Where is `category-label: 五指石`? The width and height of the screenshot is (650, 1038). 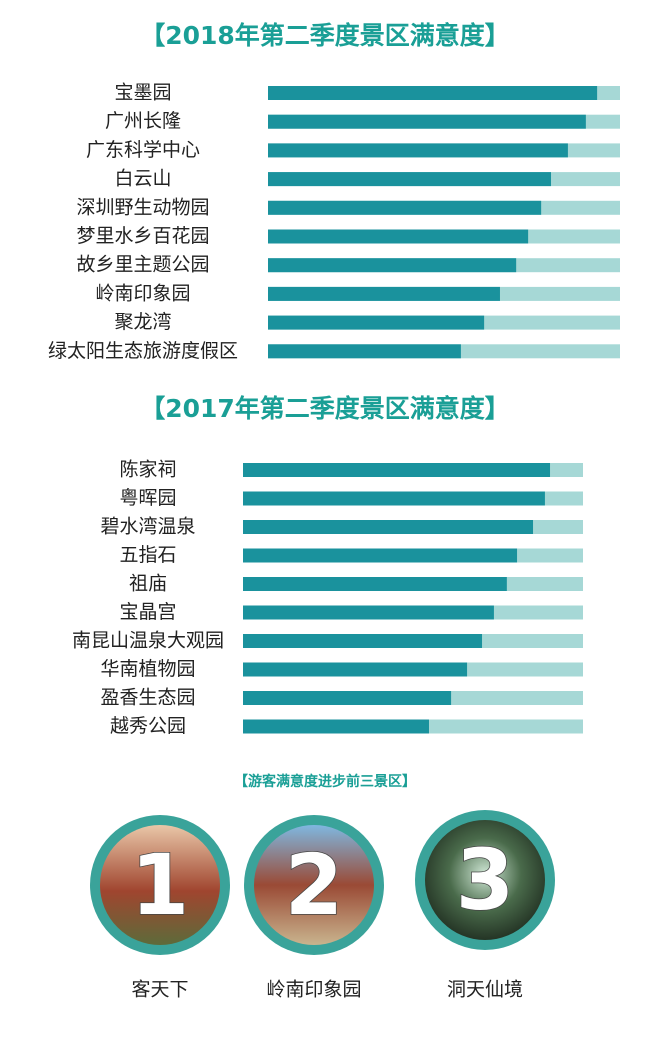 category-label: 五指石 is located at coordinates (147, 555).